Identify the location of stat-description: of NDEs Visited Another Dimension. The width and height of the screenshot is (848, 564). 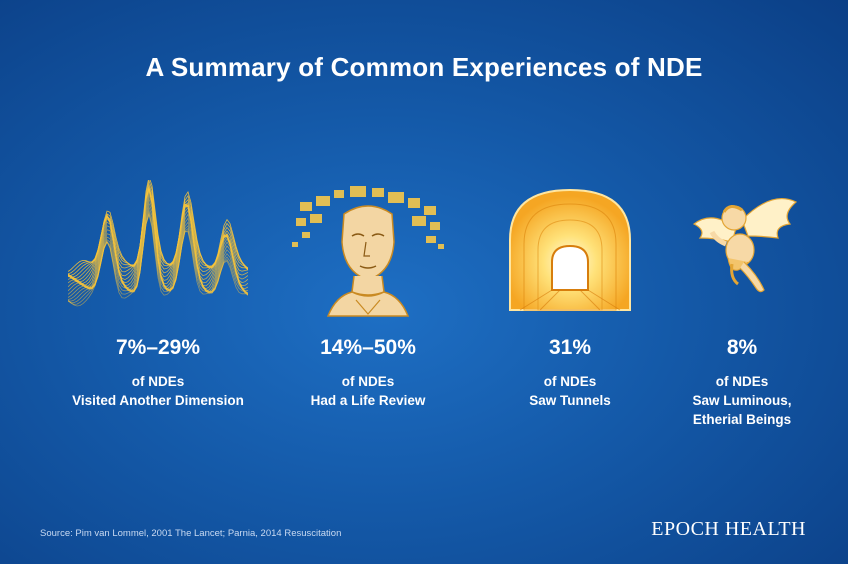
(158, 391).